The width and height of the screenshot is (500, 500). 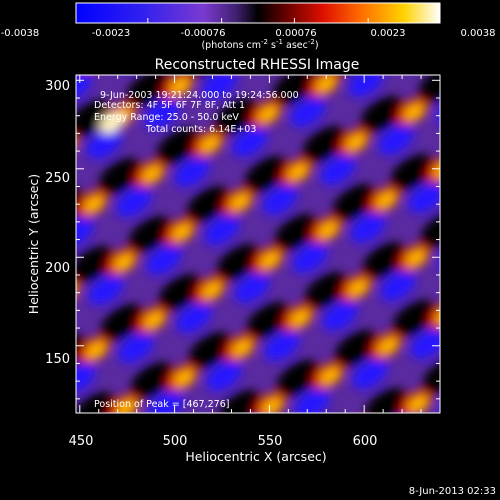 I want to click on x-tick-label-550: 550, so click(x=270, y=441).